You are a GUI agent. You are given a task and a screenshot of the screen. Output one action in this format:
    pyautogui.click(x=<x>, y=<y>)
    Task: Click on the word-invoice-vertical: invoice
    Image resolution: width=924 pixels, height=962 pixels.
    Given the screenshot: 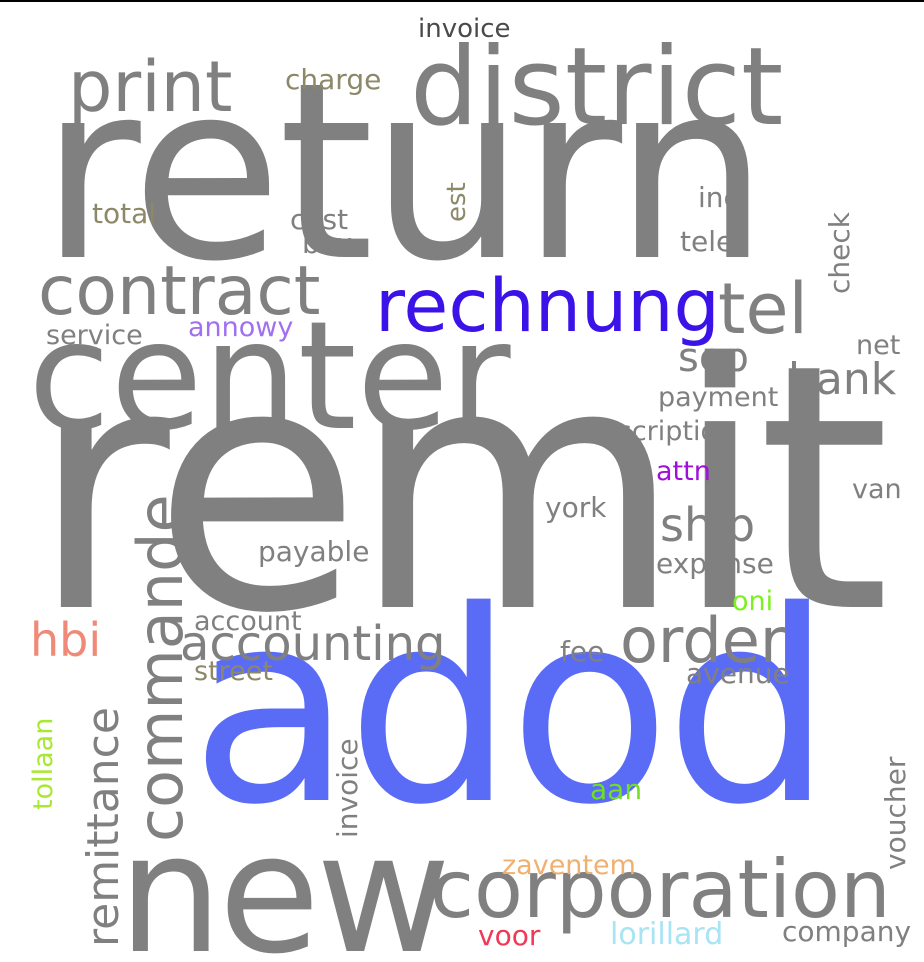 What is the action you would take?
    pyautogui.click(x=347, y=788)
    